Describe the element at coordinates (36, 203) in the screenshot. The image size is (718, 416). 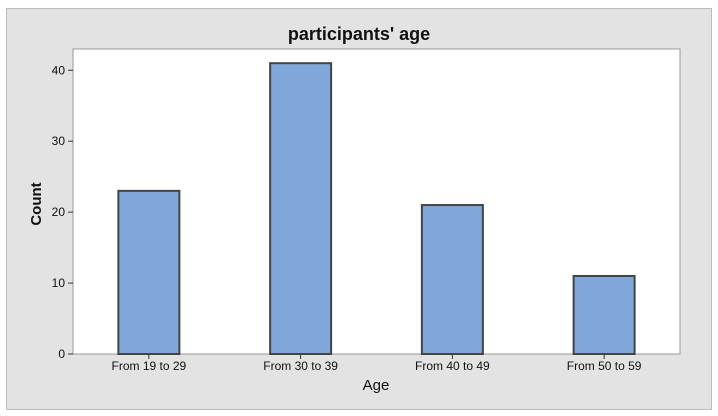
I see `y-axis-label: Count` at that location.